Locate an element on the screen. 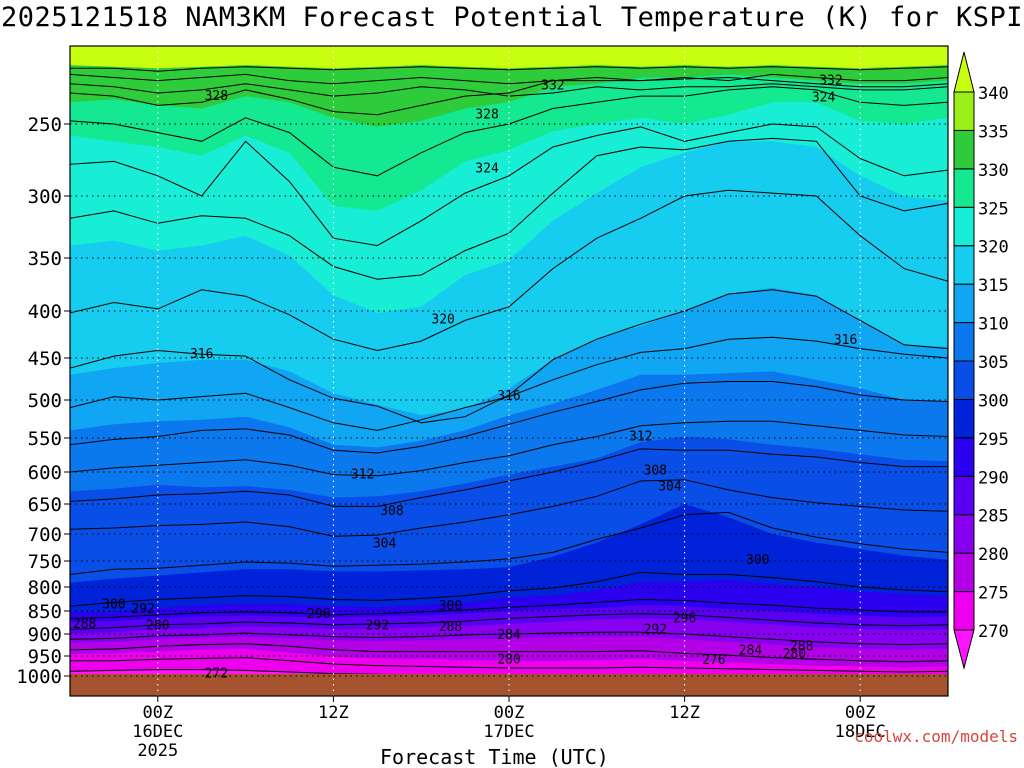  y-tick-label: 600 is located at coordinates (45, 473).